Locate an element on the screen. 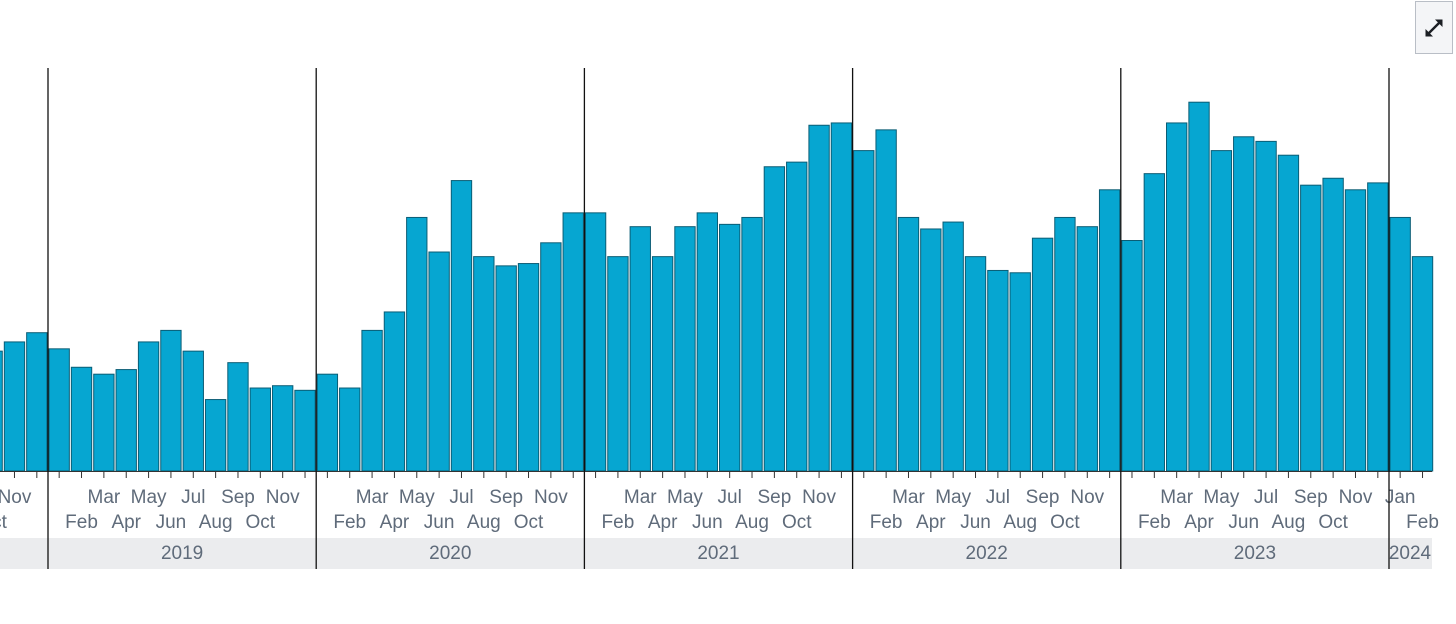 The width and height of the screenshot is (1456, 624). year-bands-group: 2019 2020 2021 2022 2023 2024 is located at coordinates (716, 553).